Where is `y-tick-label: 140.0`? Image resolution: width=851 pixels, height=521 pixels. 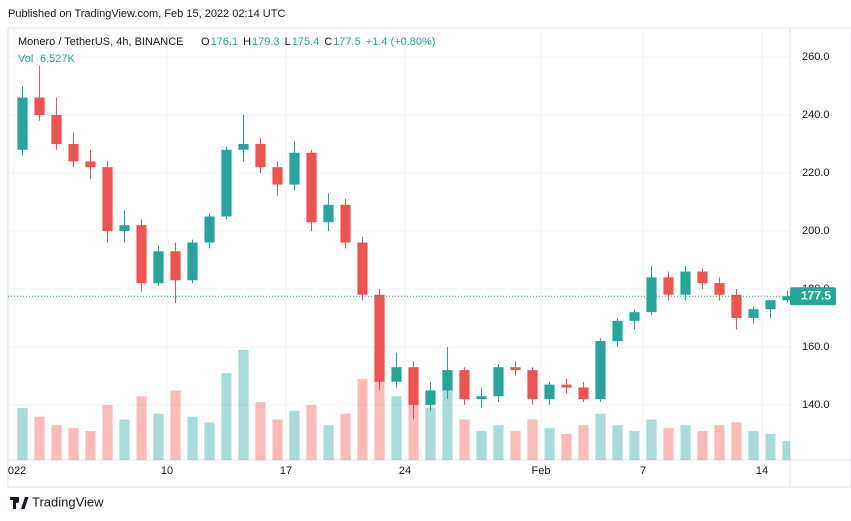 y-tick-label: 140.0 is located at coordinates (816, 405).